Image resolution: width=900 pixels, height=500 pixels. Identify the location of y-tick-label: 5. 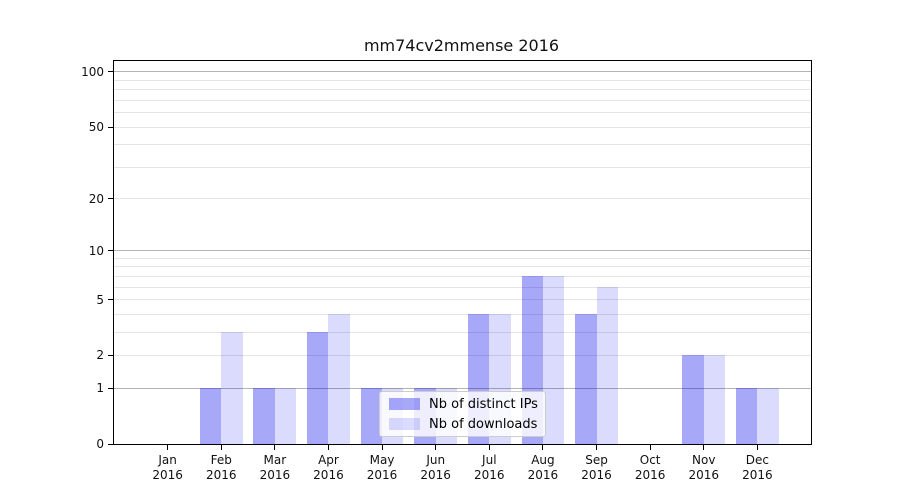
(100, 299).